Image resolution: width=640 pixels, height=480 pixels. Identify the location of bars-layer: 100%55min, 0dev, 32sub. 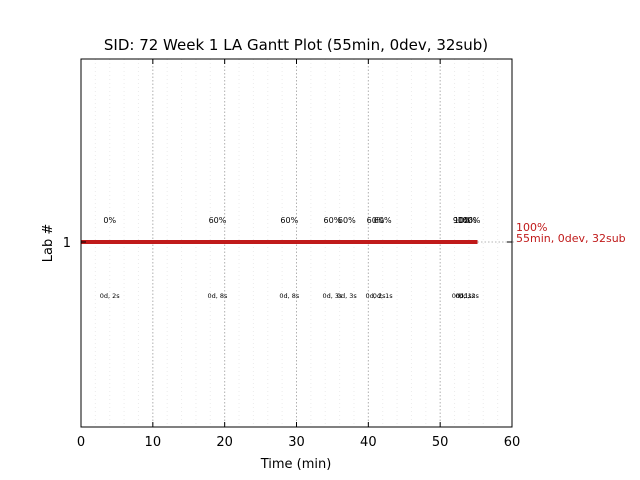
(353, 233).